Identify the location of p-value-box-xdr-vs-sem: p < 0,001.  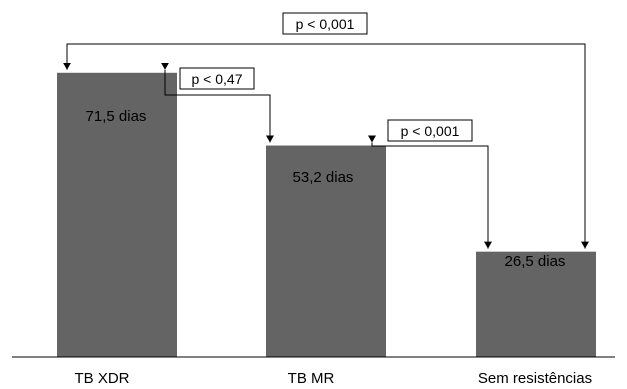
(325, 23).